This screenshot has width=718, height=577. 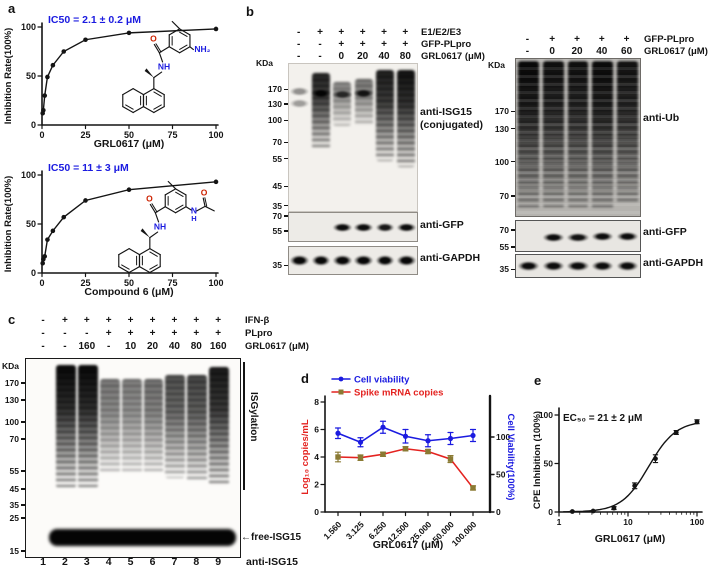 I want to click on y-axis-title: Inhibition Rate(100%), so click(x=8, y=76).